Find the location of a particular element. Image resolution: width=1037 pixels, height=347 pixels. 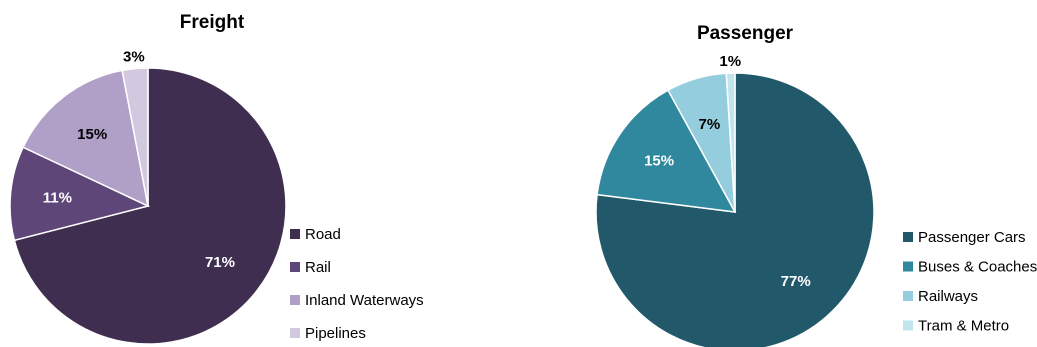

freight-legend-swatch-road is located at coordinates (295, 234).